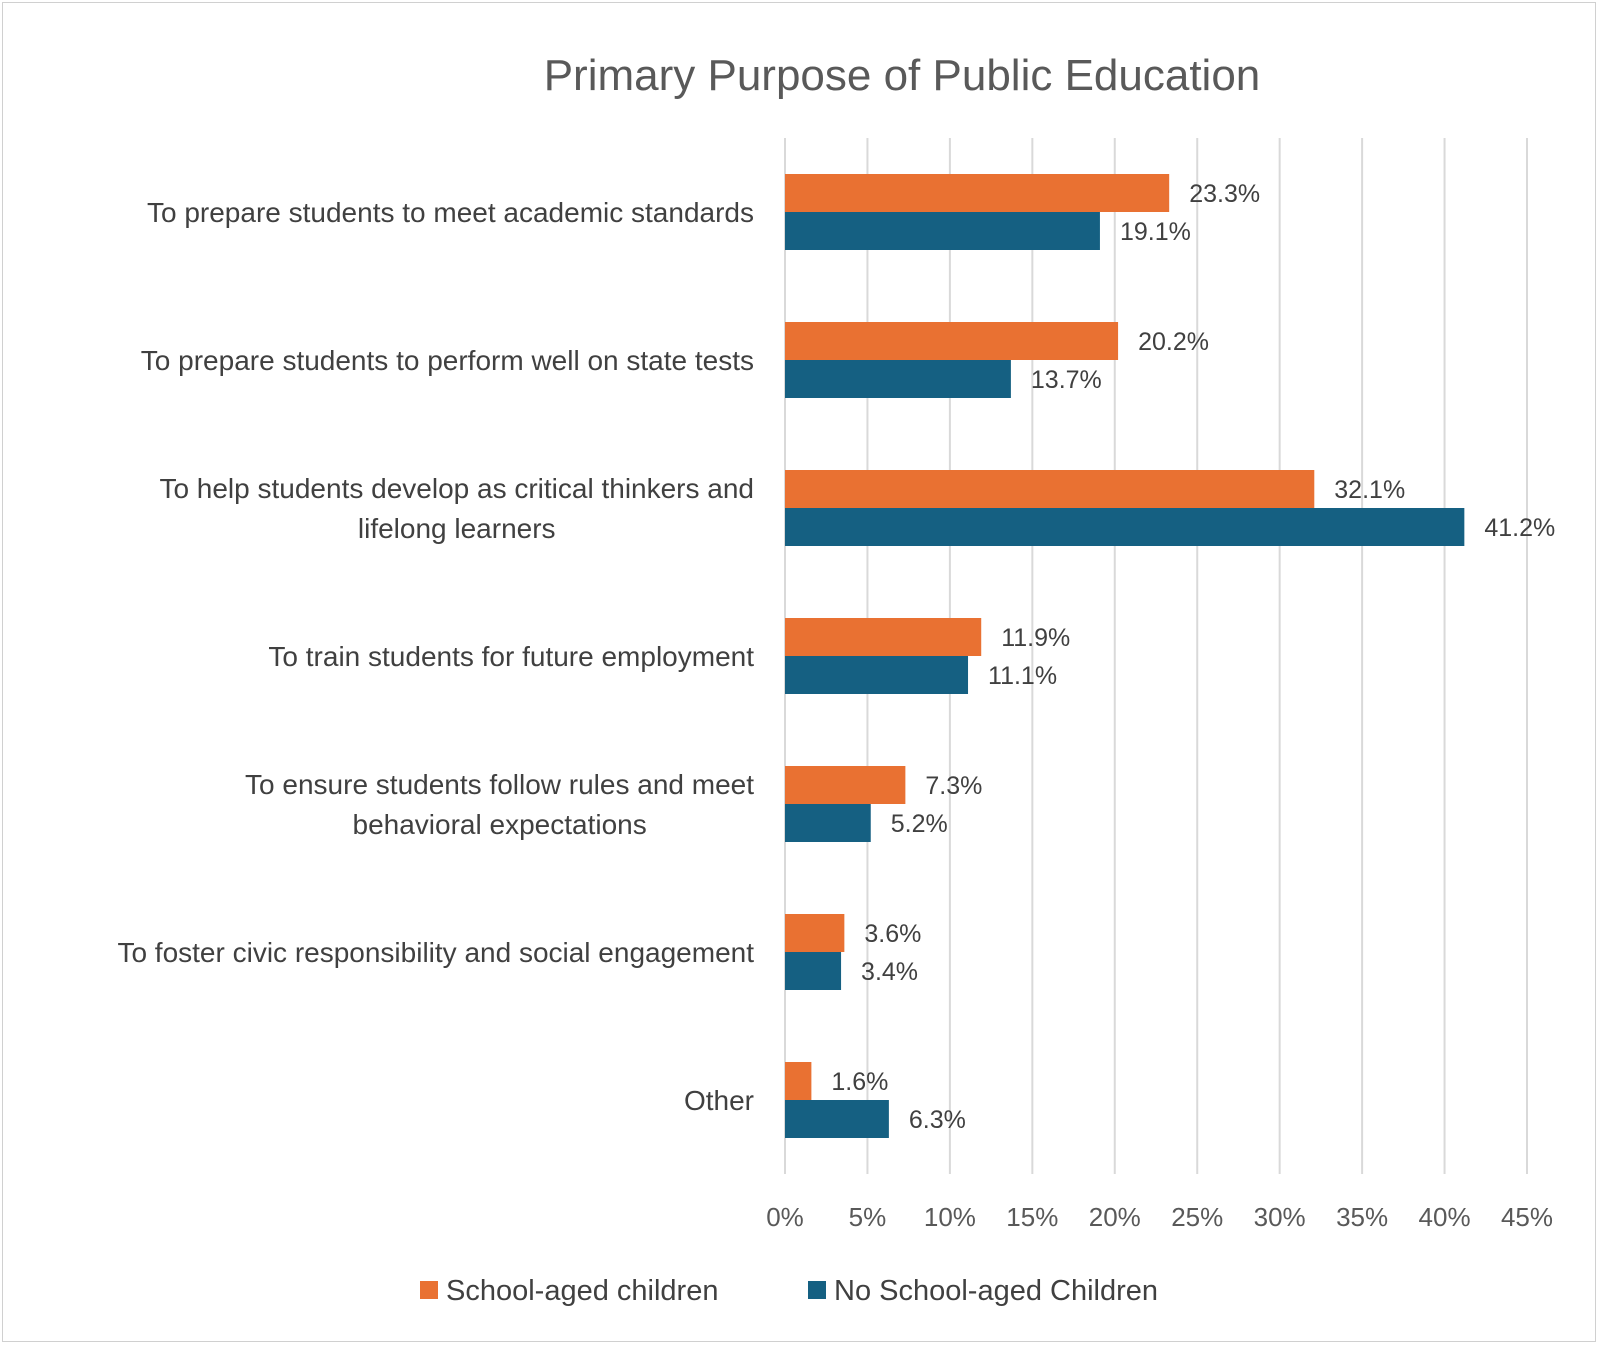  Describe the element at coordinates (582, 1291) in the screenshot. I see `legend-school-aged-label: School-aged children` at that location.